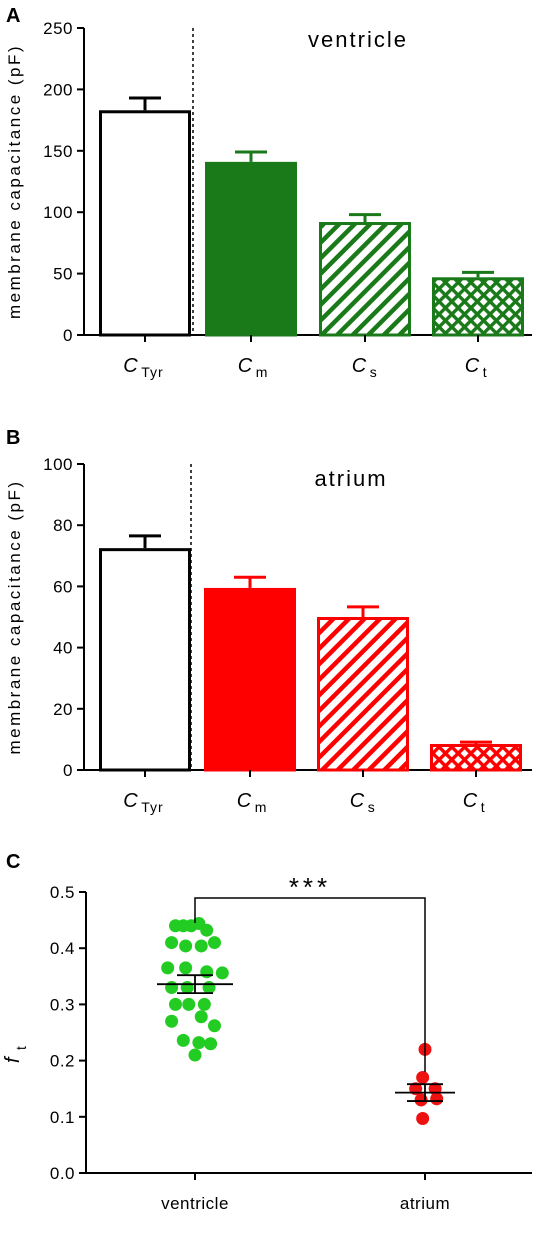  I want to click on y-tick-label: 0.5, so click(62, 892).